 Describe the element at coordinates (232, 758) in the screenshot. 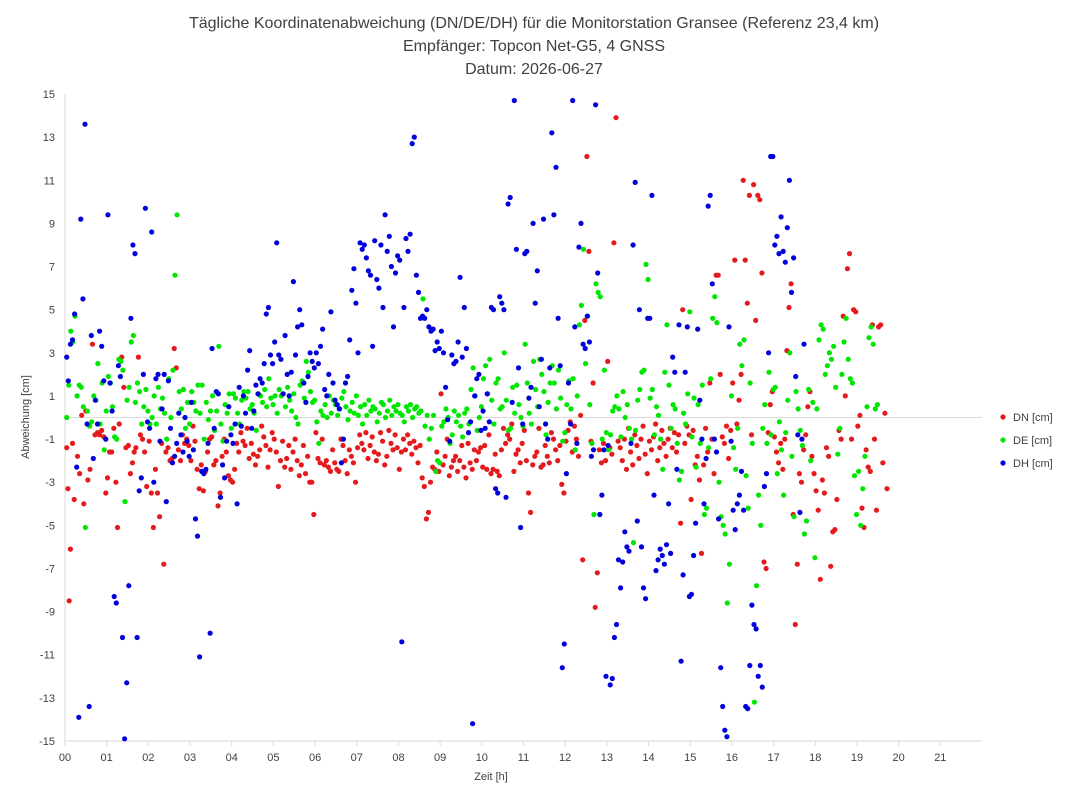

I see `x-tick-label: 04` at that location.